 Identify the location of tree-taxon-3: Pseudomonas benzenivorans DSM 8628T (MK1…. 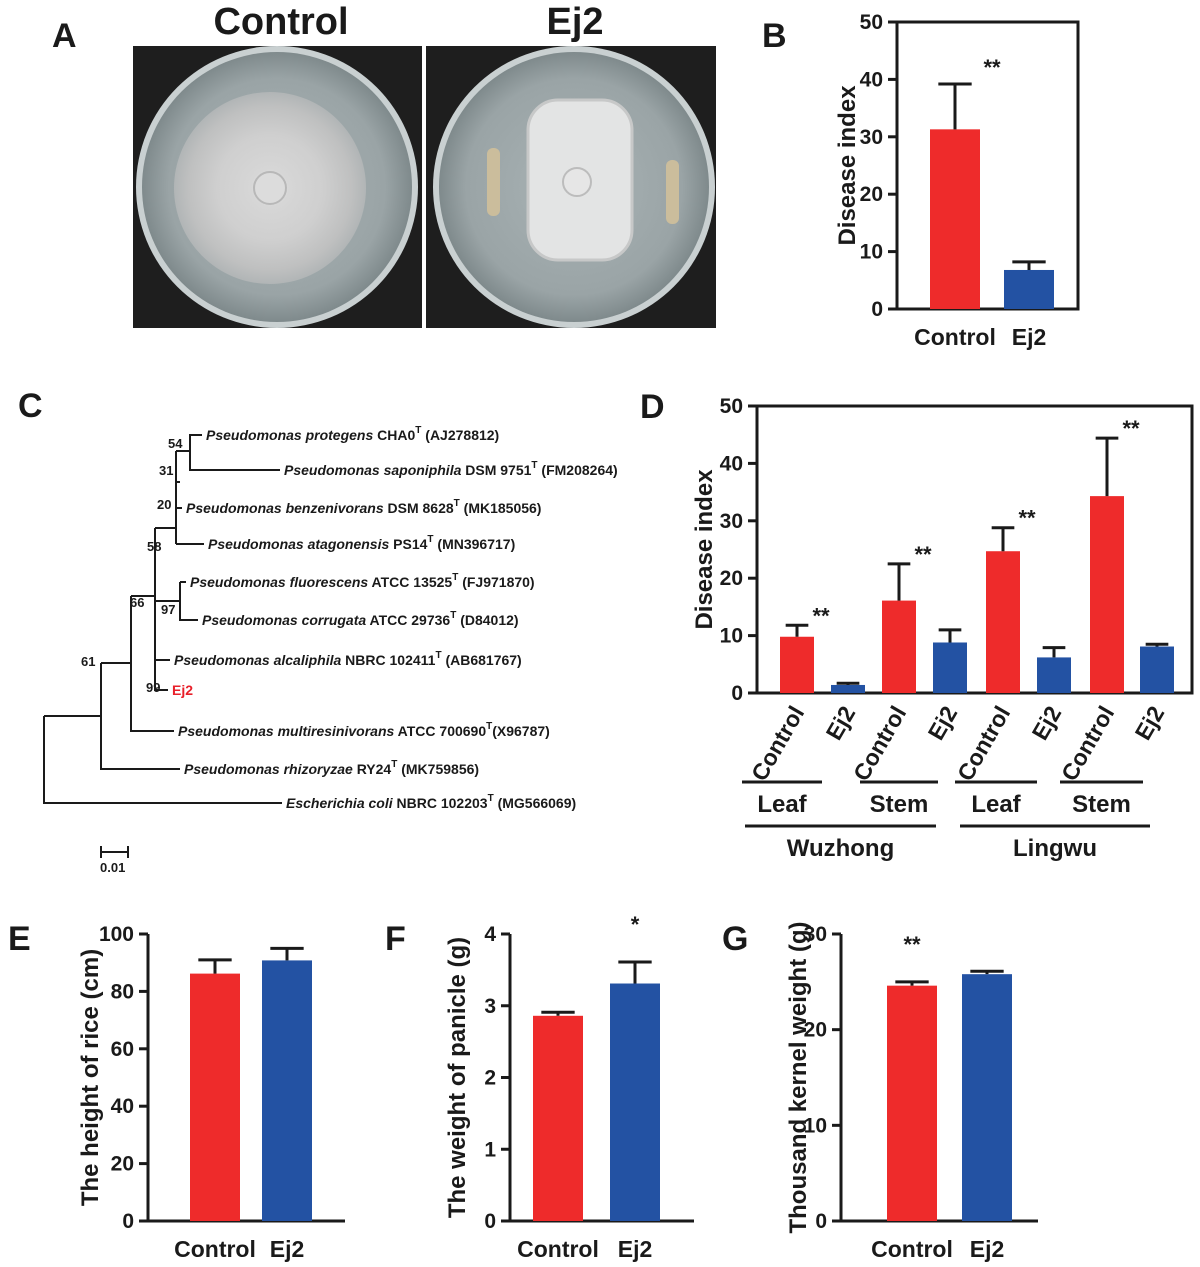
(363, 507).